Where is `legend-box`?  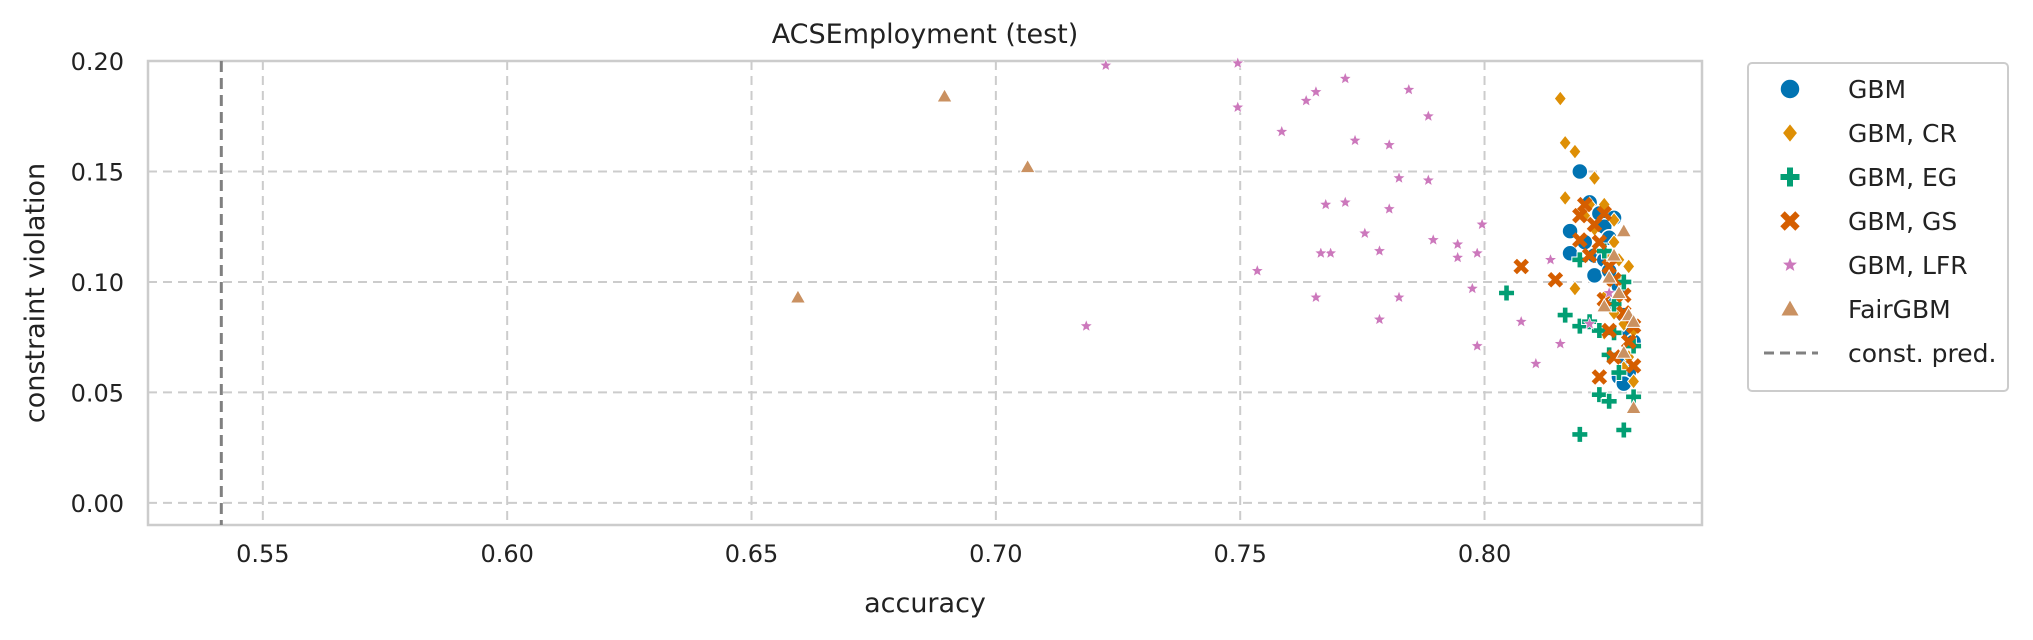
legend-box is located at coordinates (1878, 227).